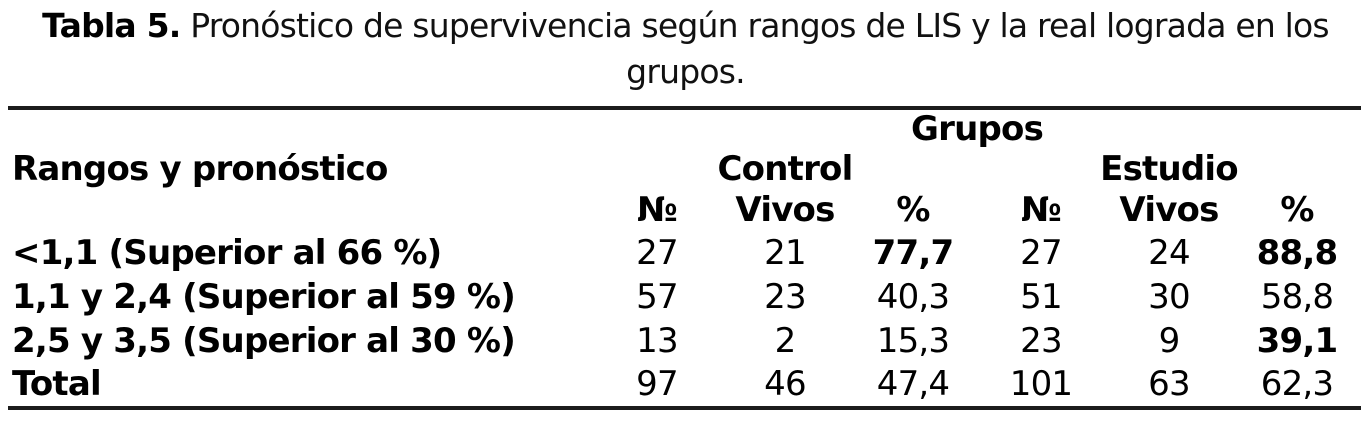  Describe the element at coordinates (657, 210) in the screenshot. I see `column-header-n-control: №` at that location.